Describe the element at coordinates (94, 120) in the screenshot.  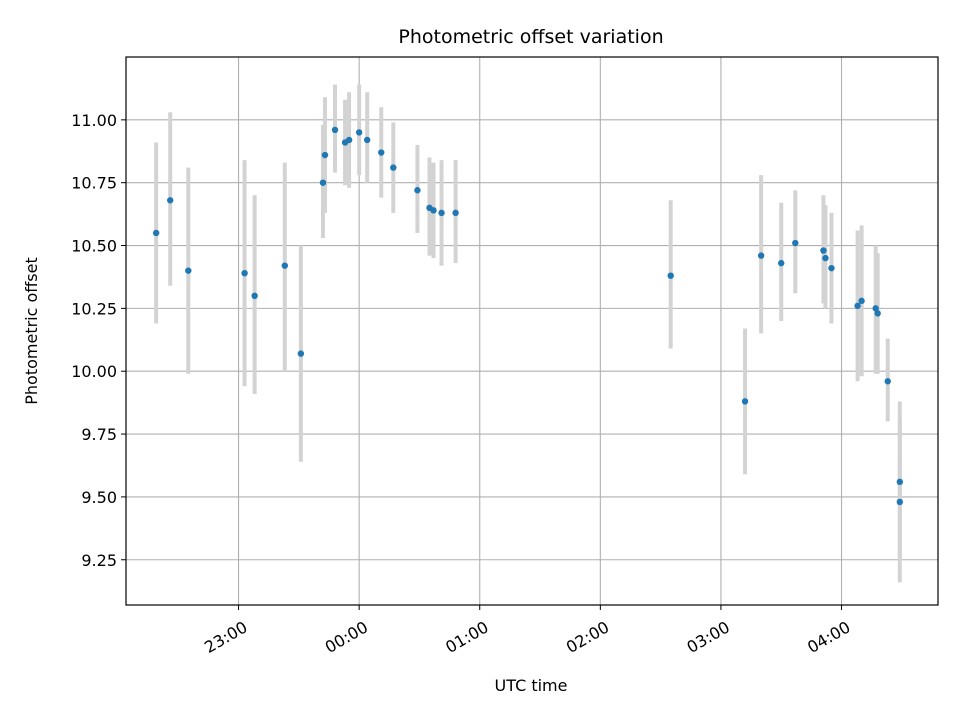
I see `y-tick-label: 11.00` at that location.